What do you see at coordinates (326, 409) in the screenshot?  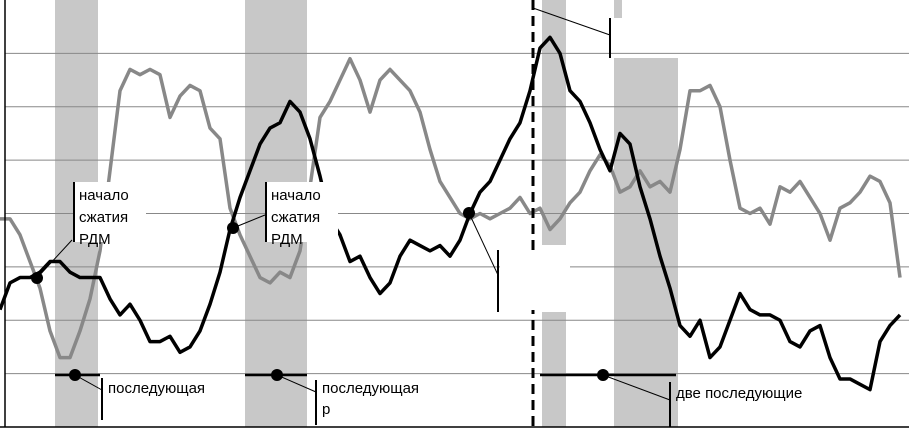 I see `annotation: р` at bounding box center [326, 409].